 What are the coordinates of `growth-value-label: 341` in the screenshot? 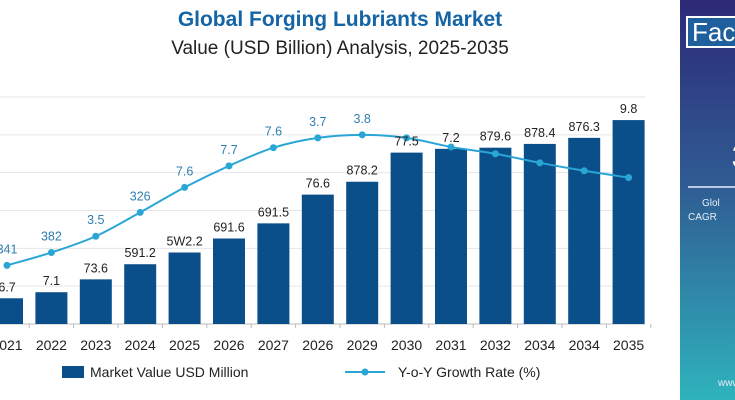 It's located at (8, 249).